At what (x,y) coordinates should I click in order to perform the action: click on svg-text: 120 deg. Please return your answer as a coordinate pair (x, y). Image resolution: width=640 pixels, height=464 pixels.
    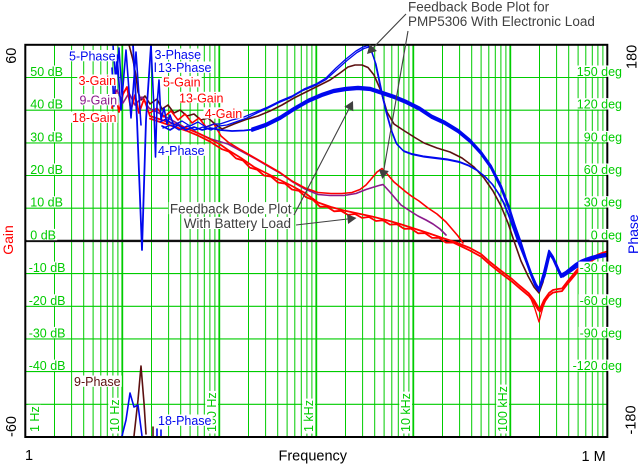
    Looking at the image, I should click on (599, 105).